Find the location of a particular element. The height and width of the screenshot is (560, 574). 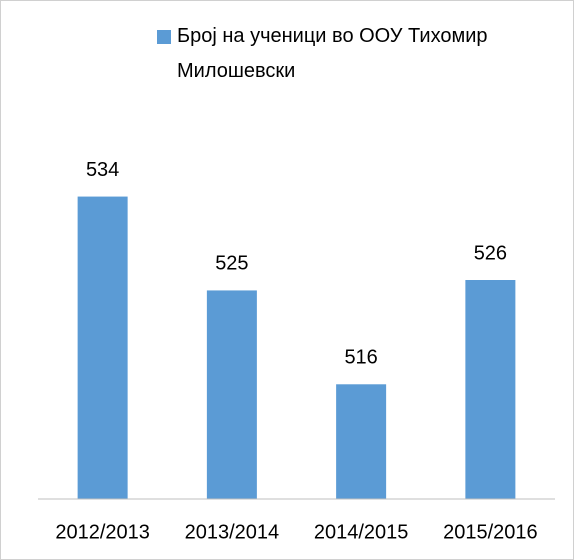

x-tick-label: 2013/2014 is located at coordinates (232, 532).